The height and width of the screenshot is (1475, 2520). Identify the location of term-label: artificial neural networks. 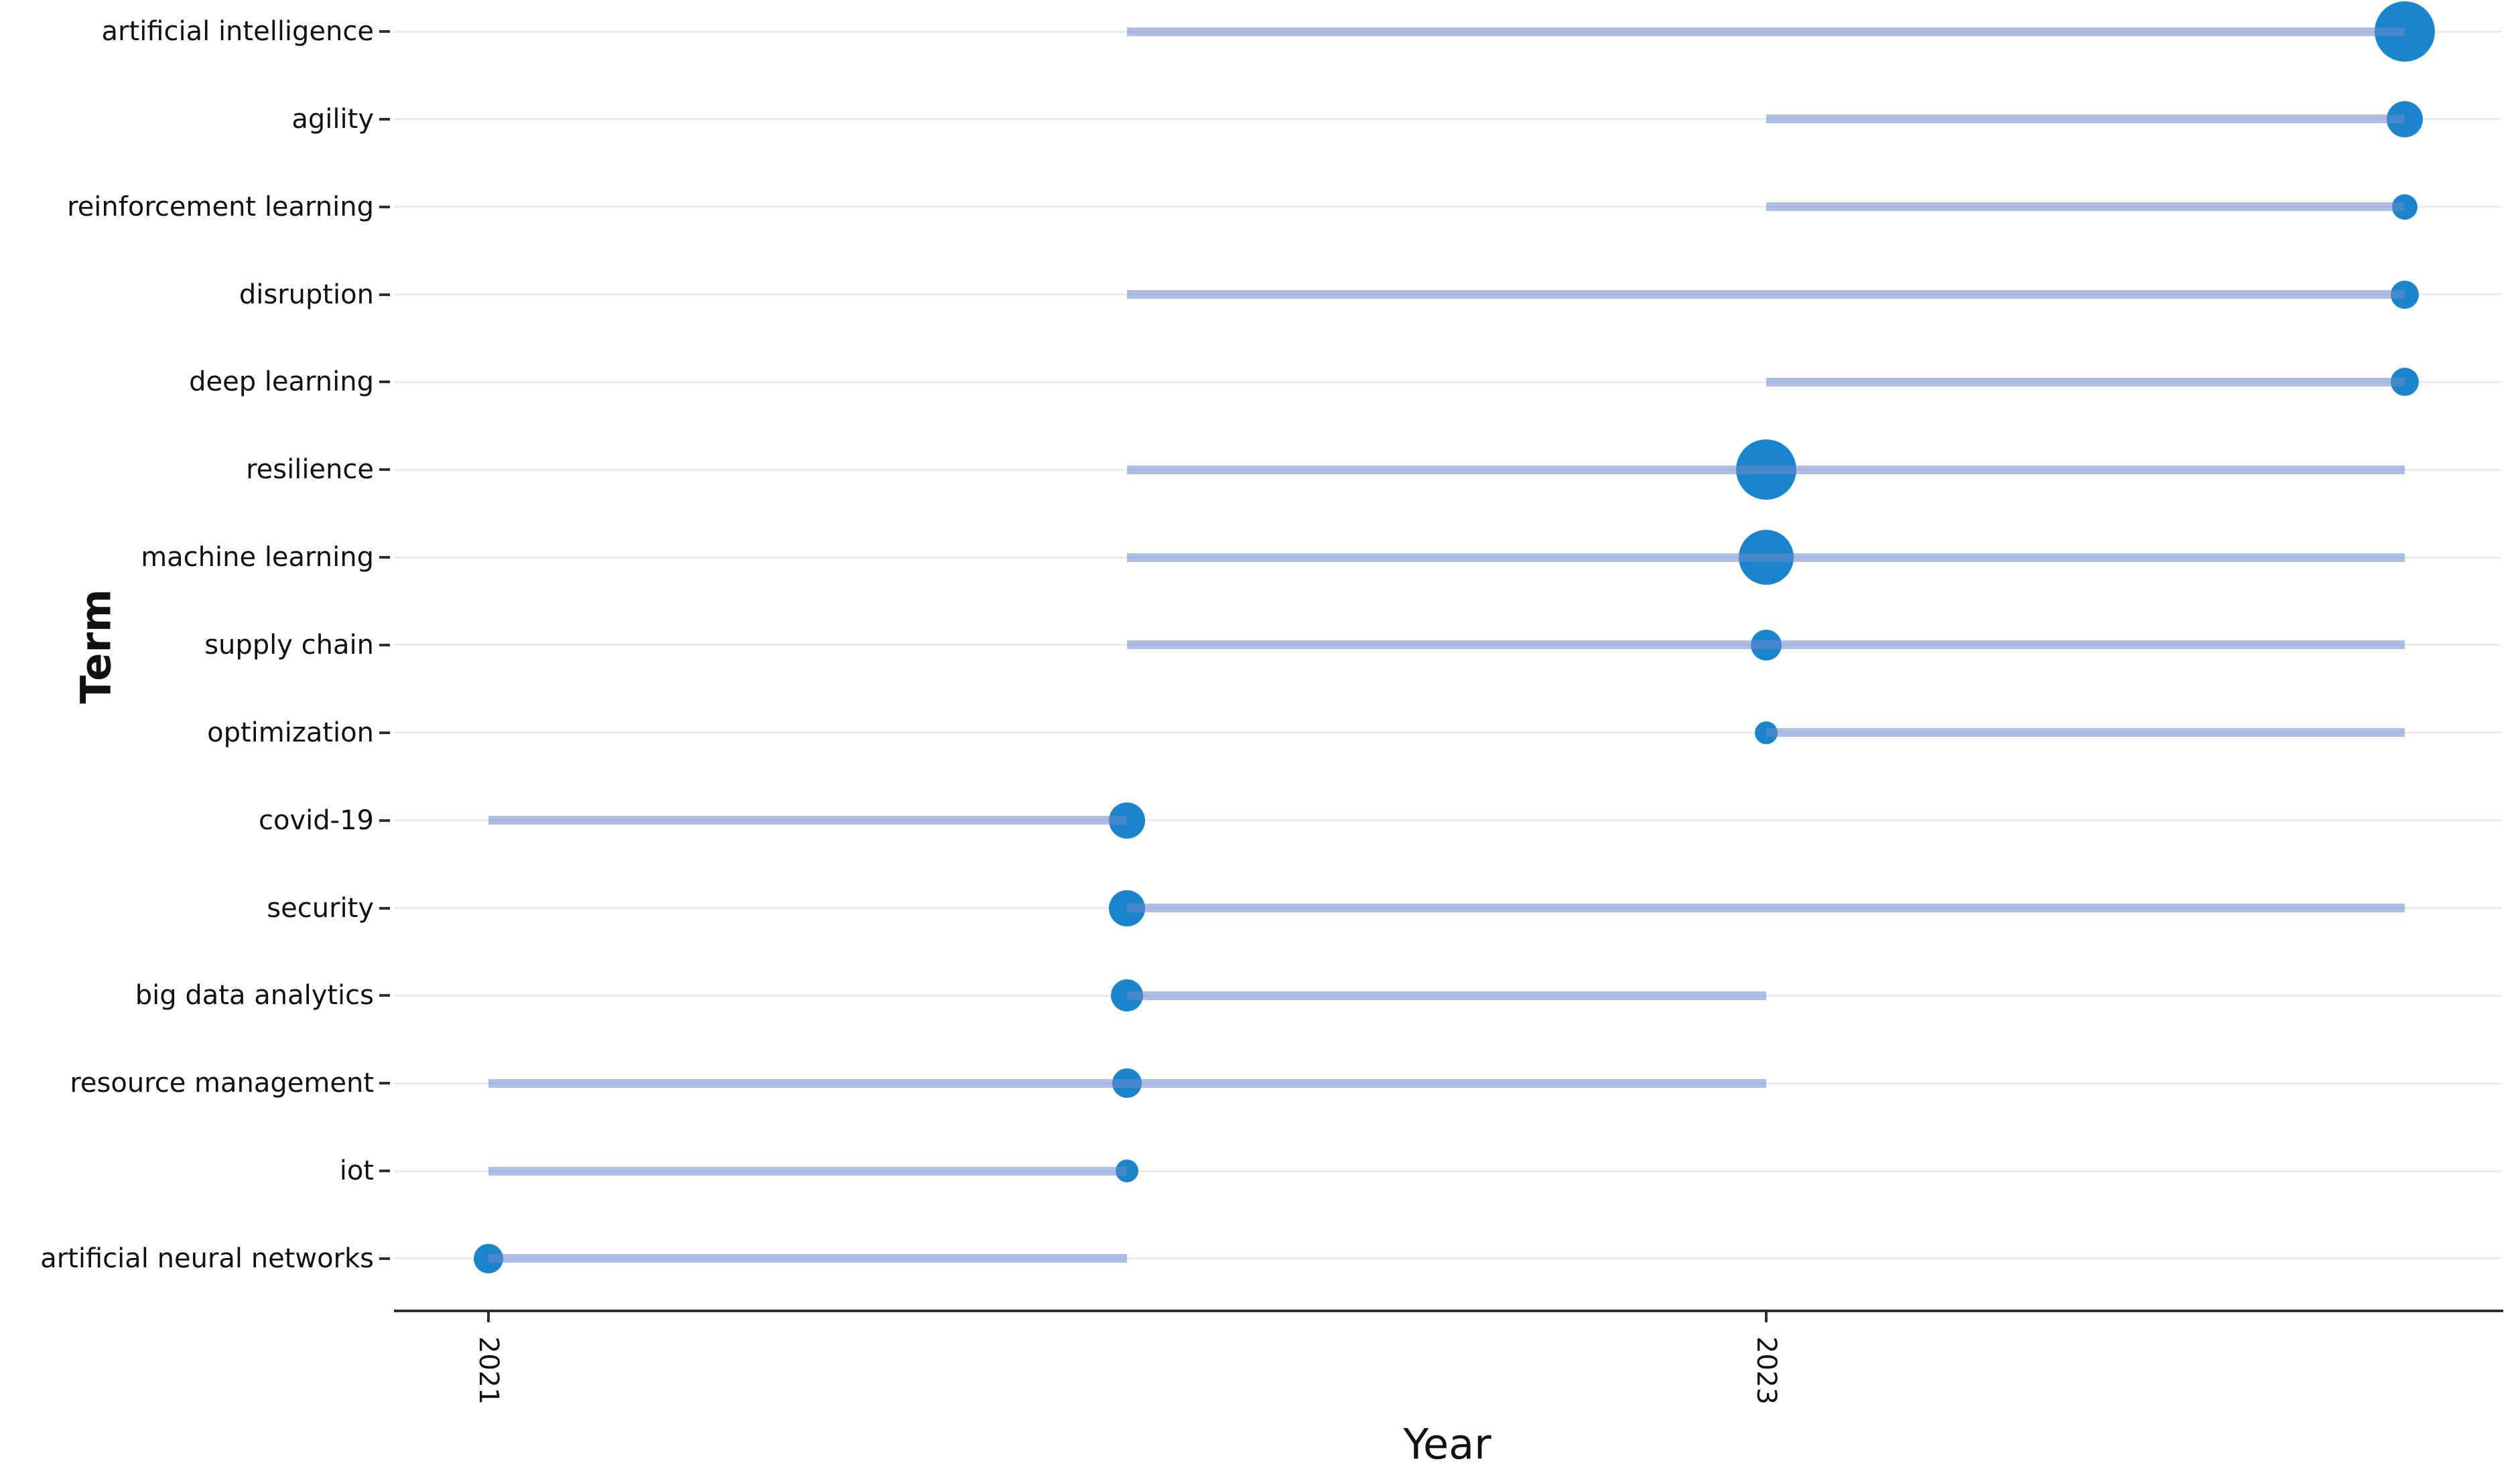
(207, 1258).